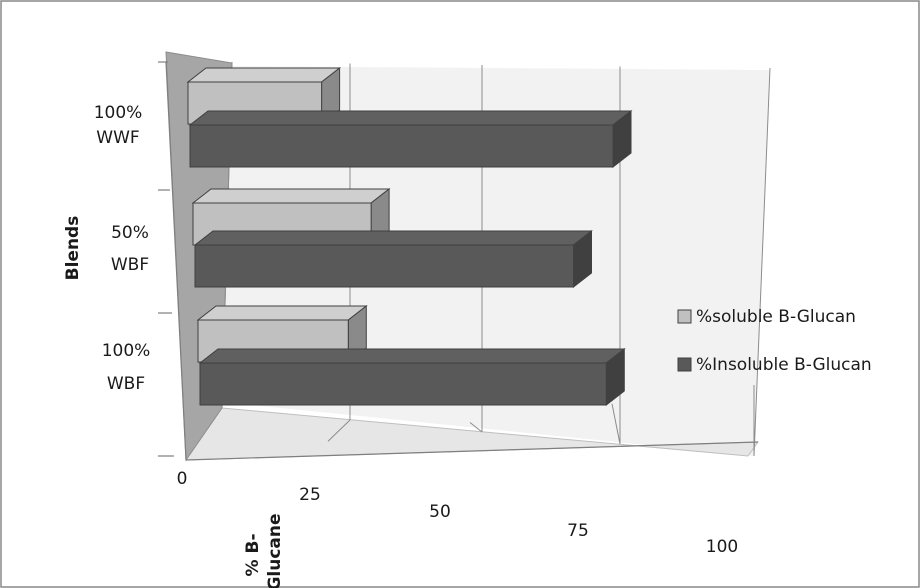  What do you see at coordinates (264, 550) in the screenshot?
I see `x-axis-title: % B- Glucane` at bounding box center [264, 550].